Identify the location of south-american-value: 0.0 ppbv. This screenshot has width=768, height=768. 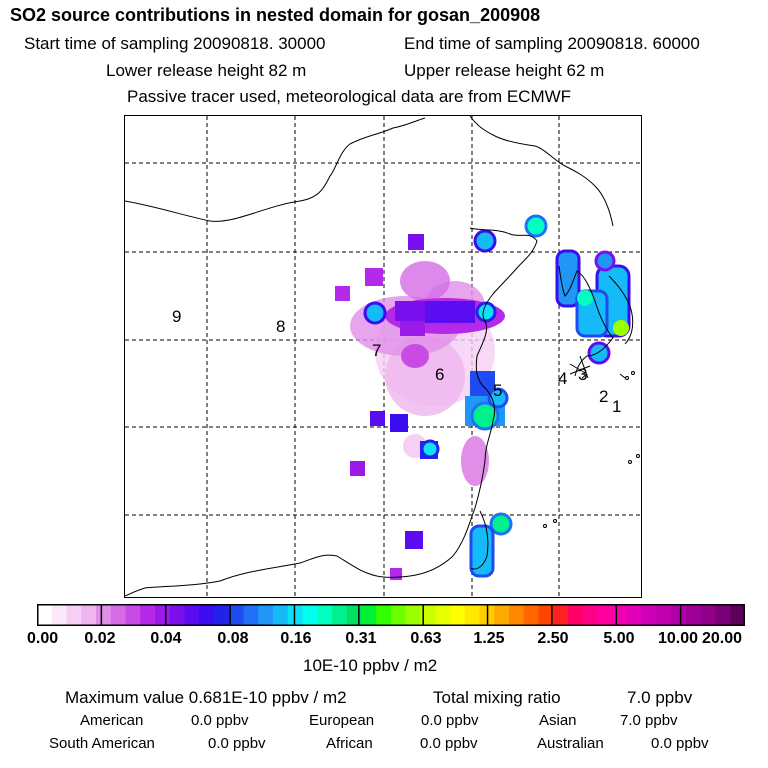
(237, 743).